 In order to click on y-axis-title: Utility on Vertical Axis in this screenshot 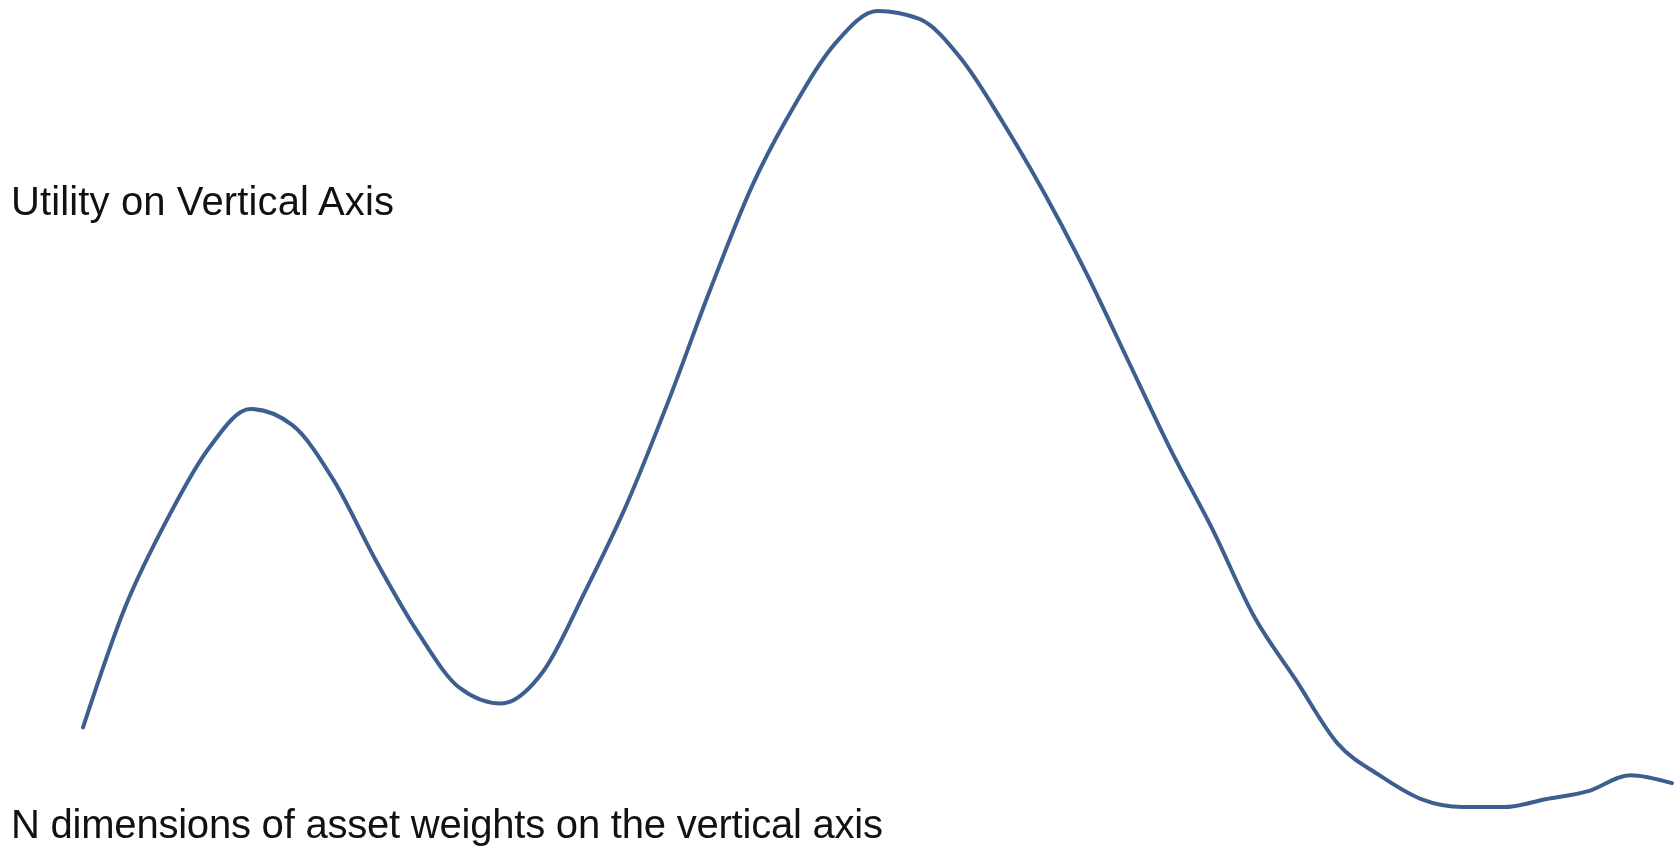, I will do `click(202, 201)`.